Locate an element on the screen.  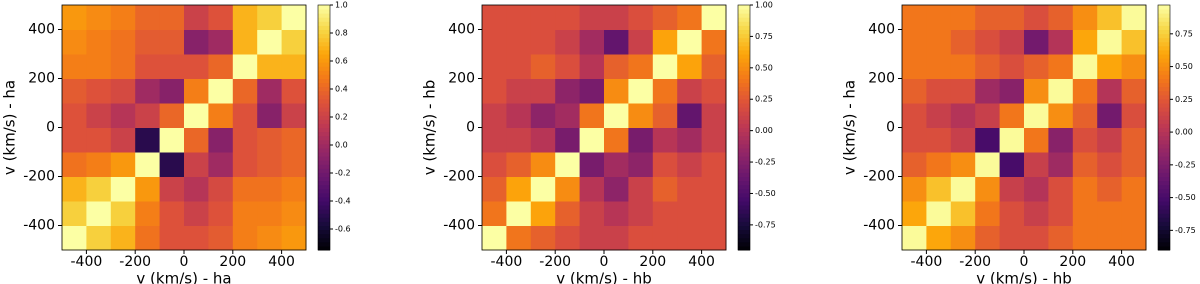
x-tick-label: 200 is located at coordinates (1072, 262).